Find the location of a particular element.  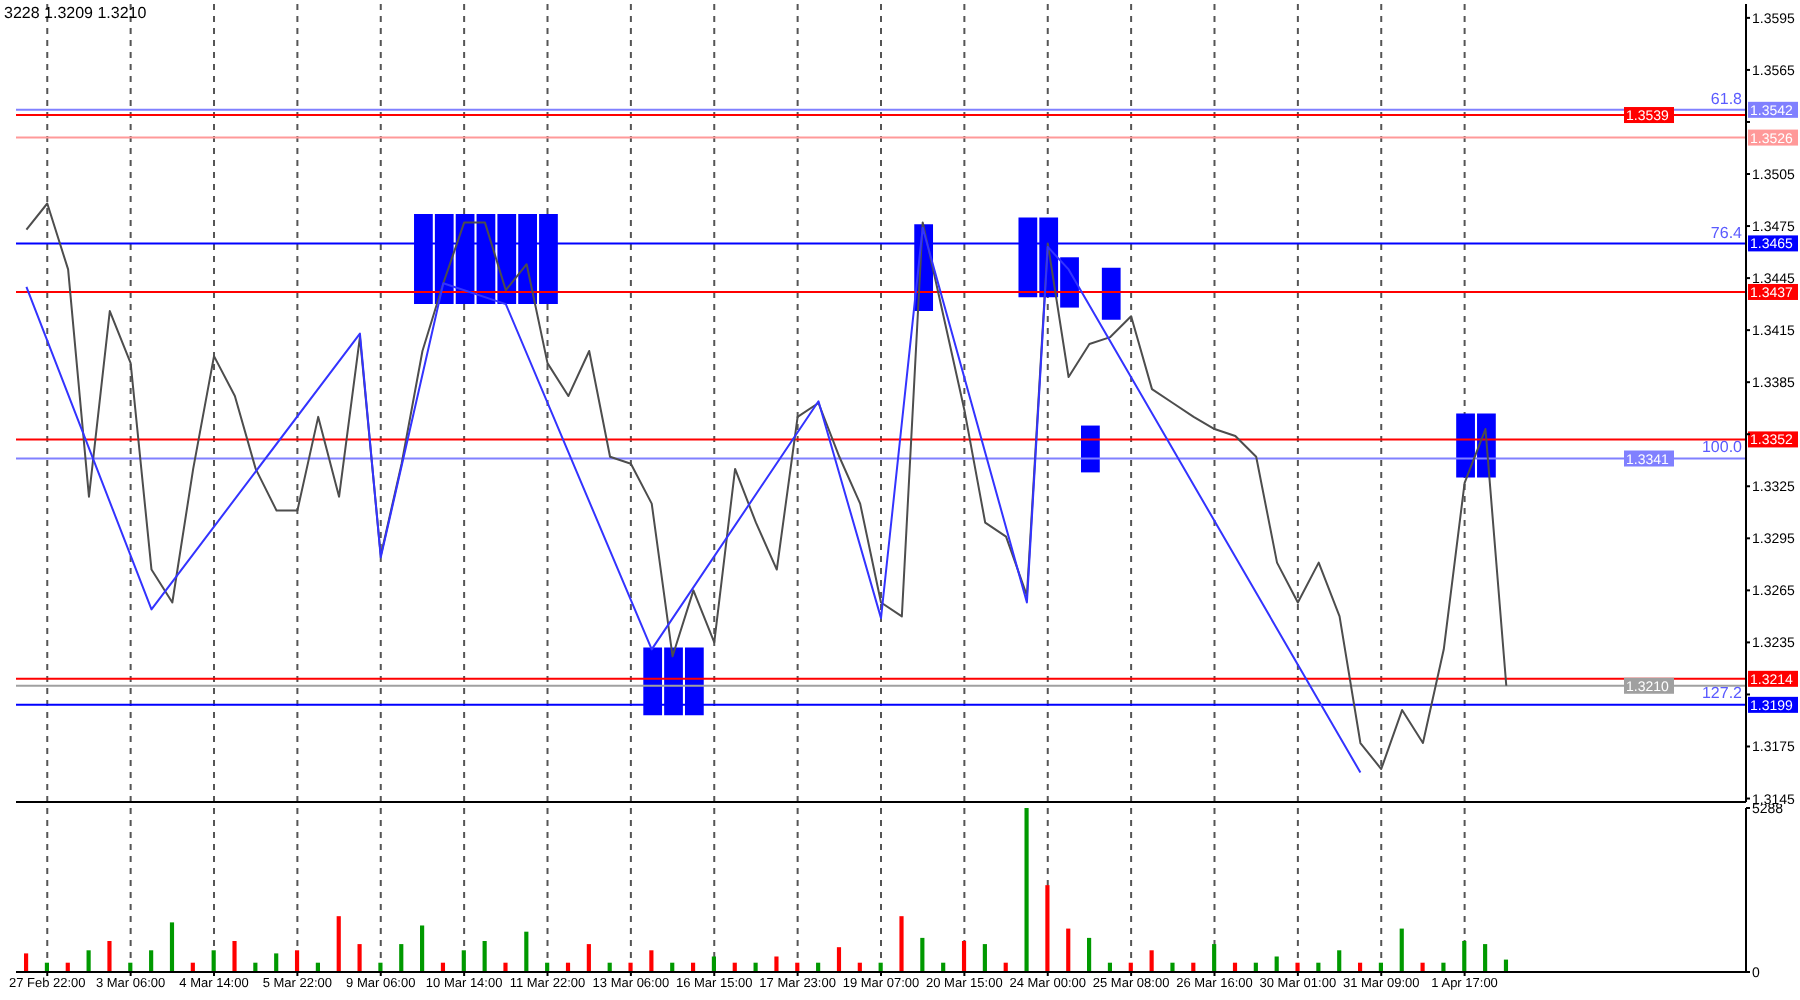

annotation: 76.4 is located at coordinates (1726, 232).